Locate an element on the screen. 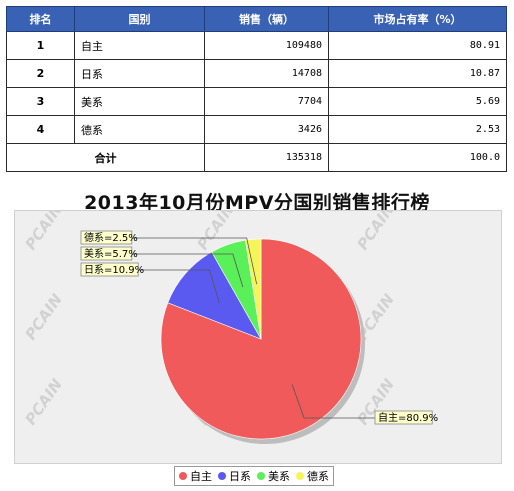 The height and width of the screenshot is (491, 514). table-row: 3 美系 7704 5.69 is located at coordinates (256, 101).